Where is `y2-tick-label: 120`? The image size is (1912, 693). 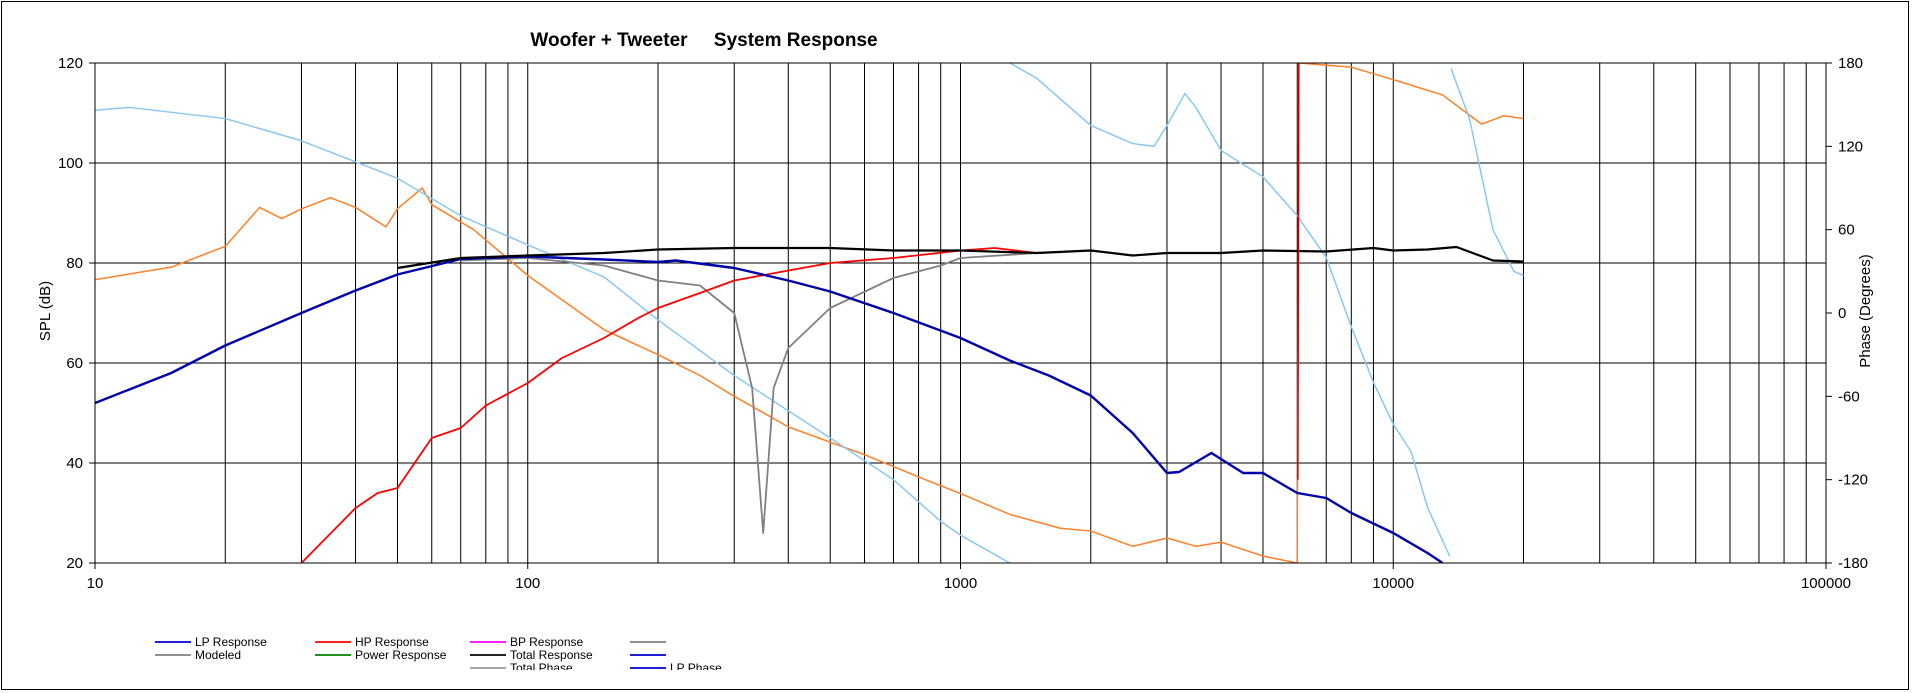 y2-tick-label: 120 is located at coordinates (1850, 146).